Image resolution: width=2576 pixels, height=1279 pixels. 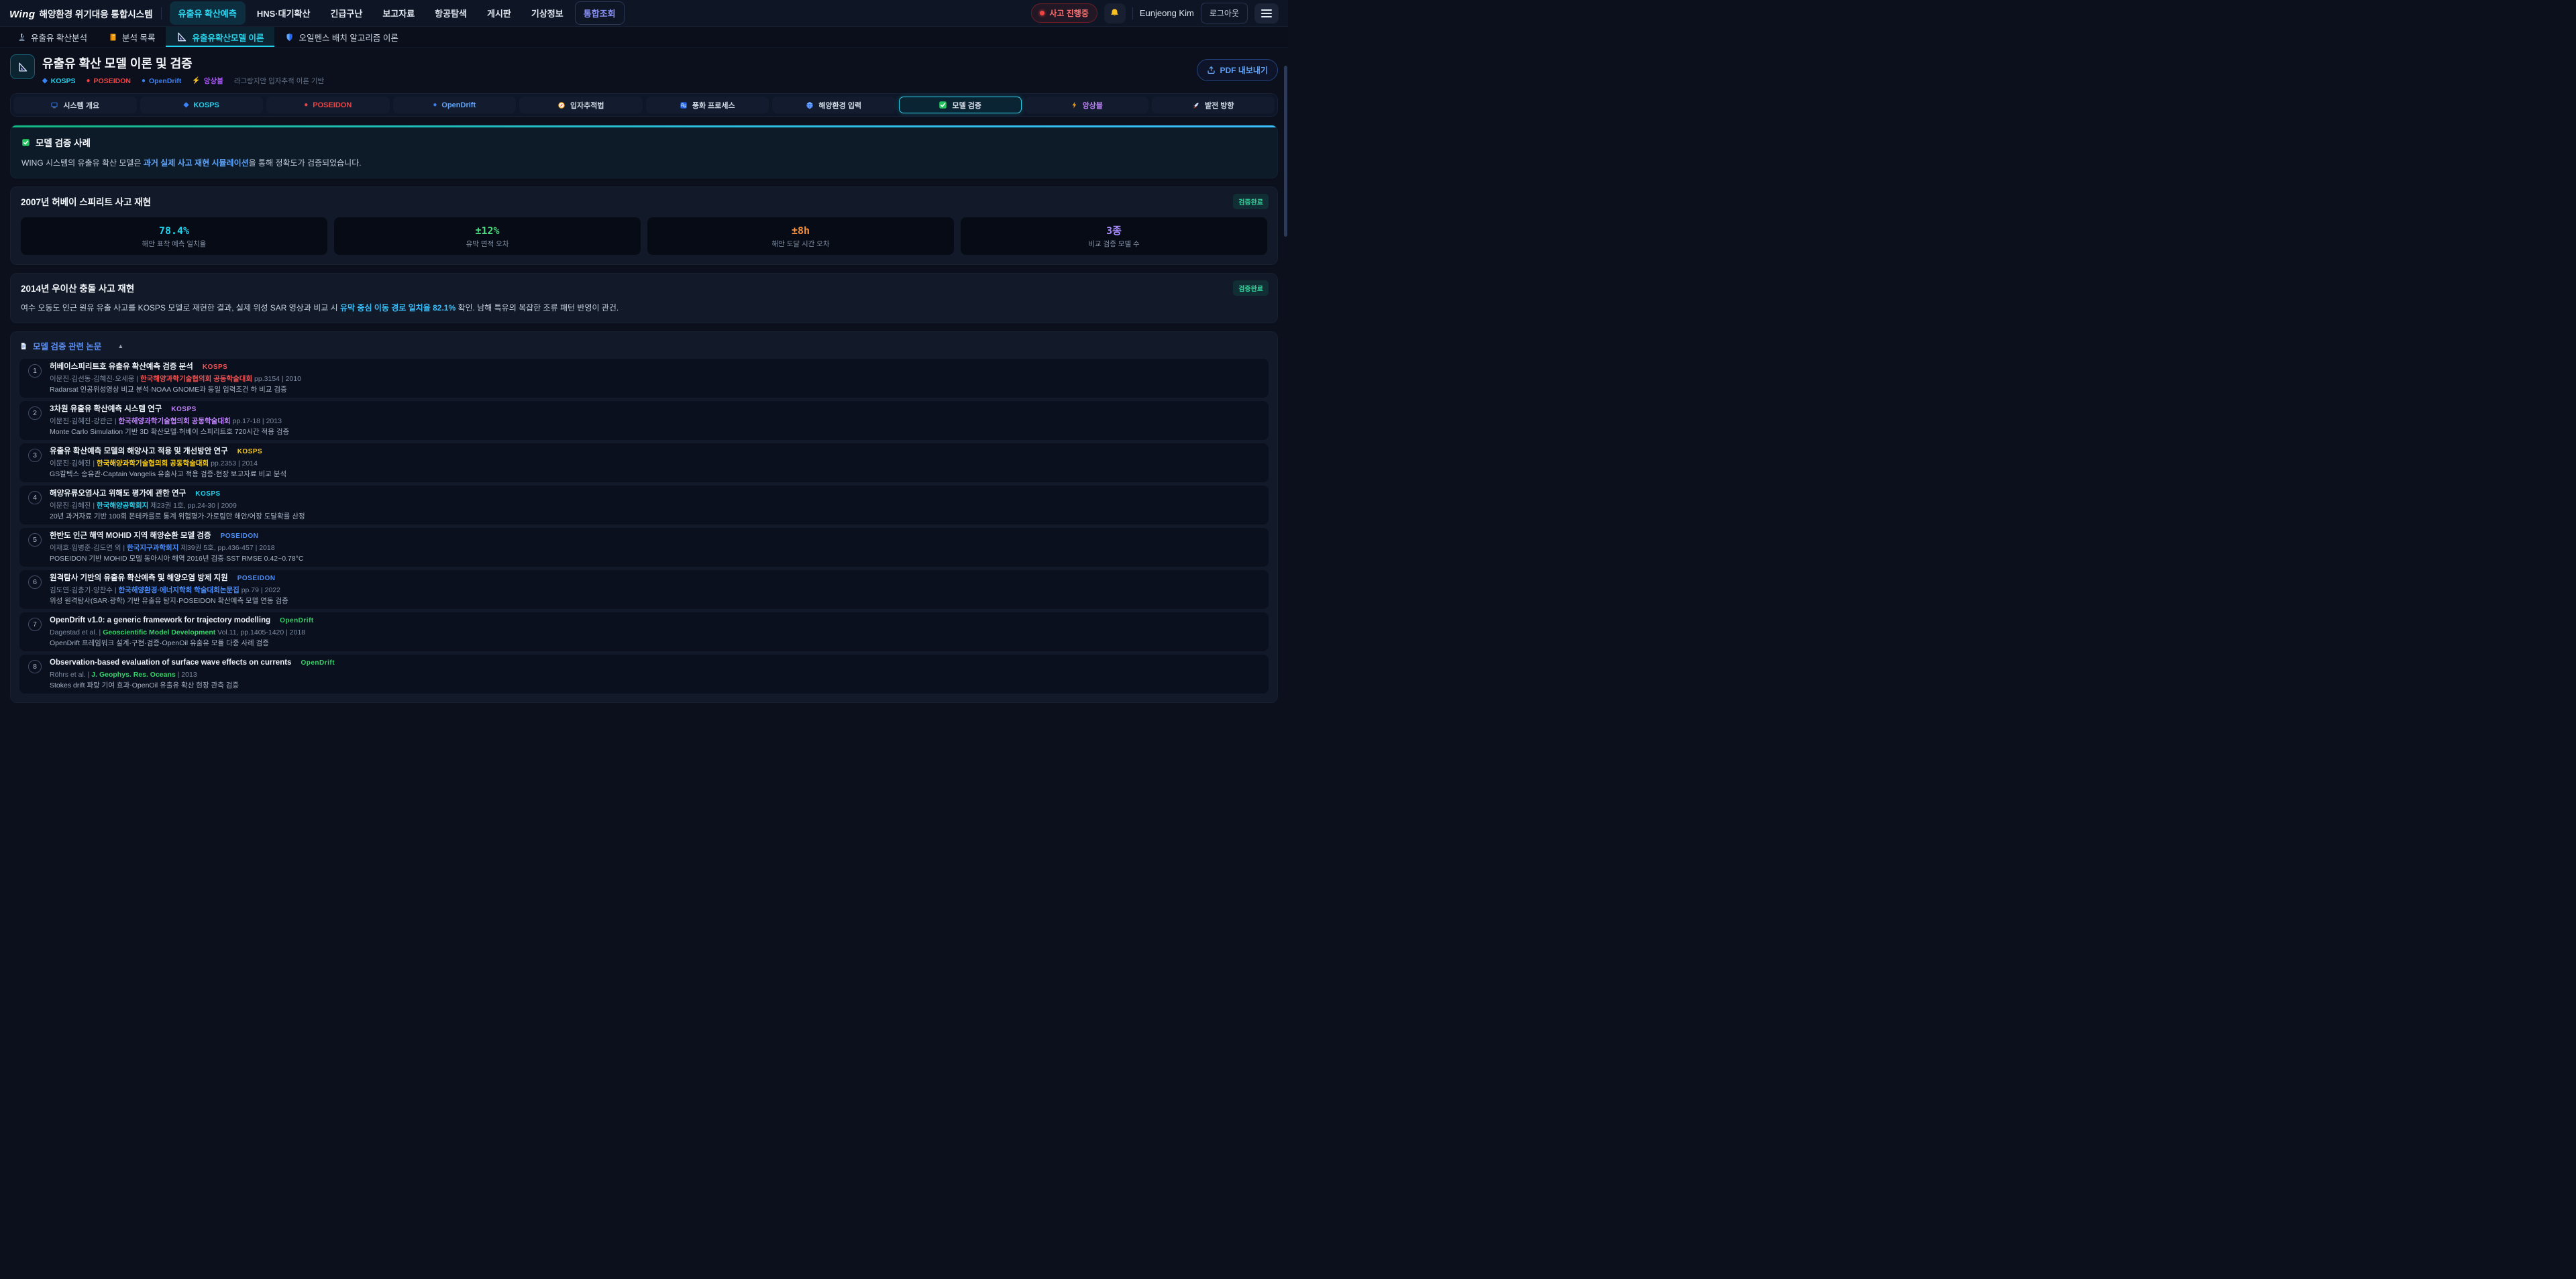 I want to click on scrollbar, so click(x=1285, y=319).